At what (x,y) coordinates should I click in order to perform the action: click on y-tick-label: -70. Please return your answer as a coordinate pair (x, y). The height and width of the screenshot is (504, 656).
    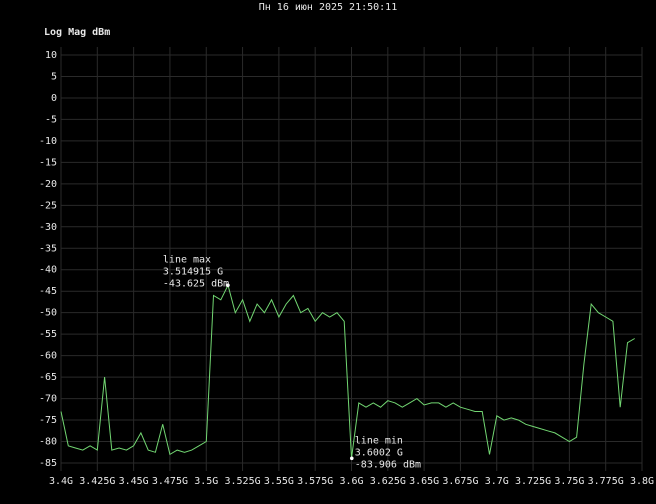
    Looking at the image, I should click on (48, 399).